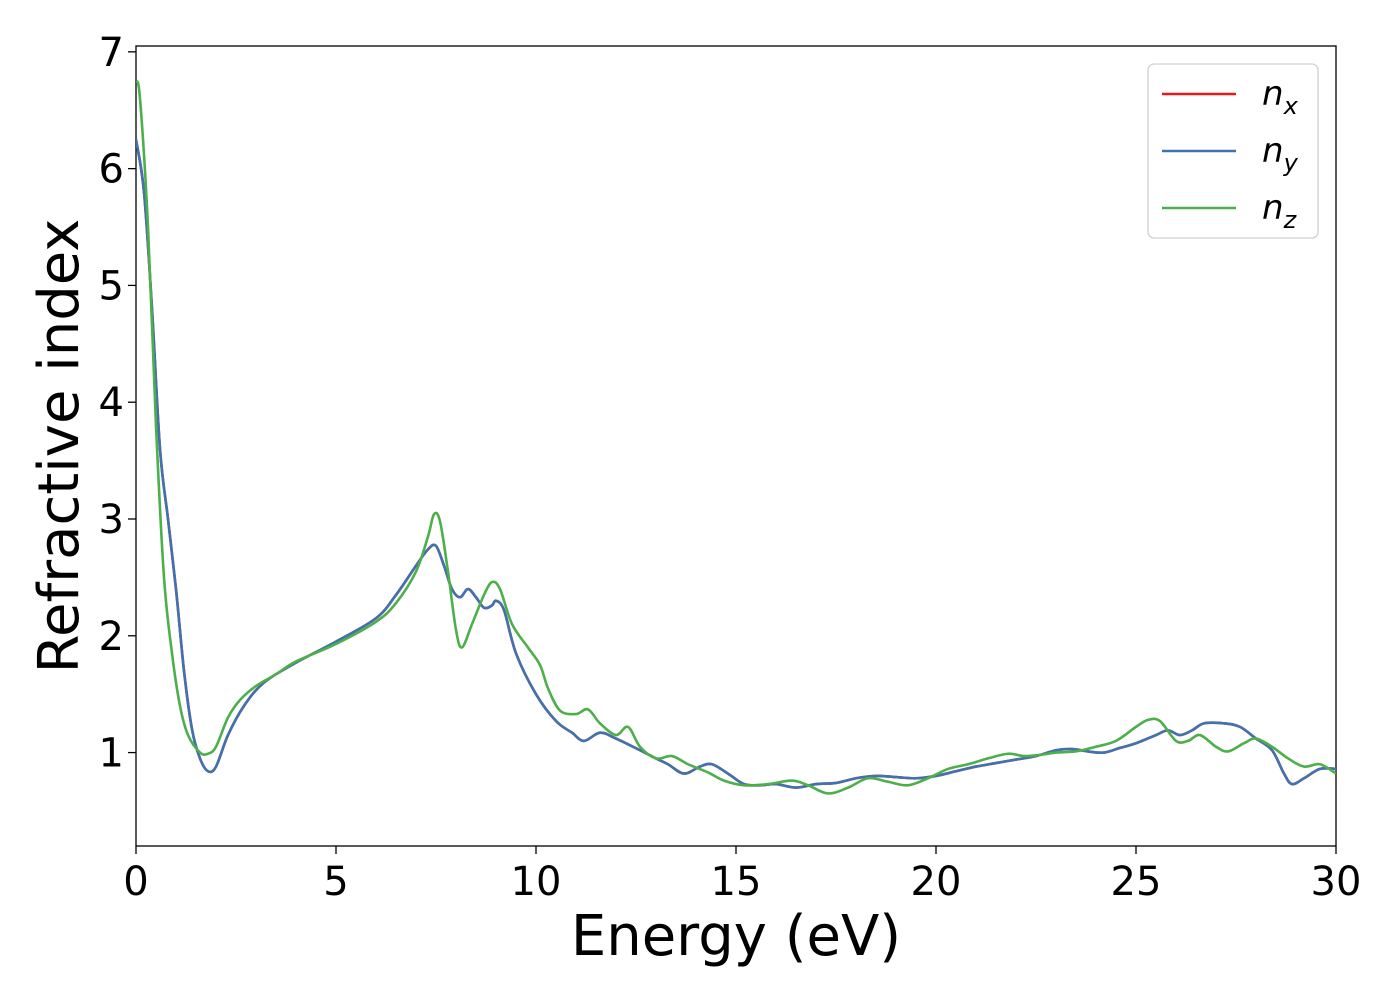 Image resolution: width=1400 pixels, height=1000 pixels. Describe the element at coordinates (135, 882) in the screenshot. I see `x-tick-label: 0` at that location.